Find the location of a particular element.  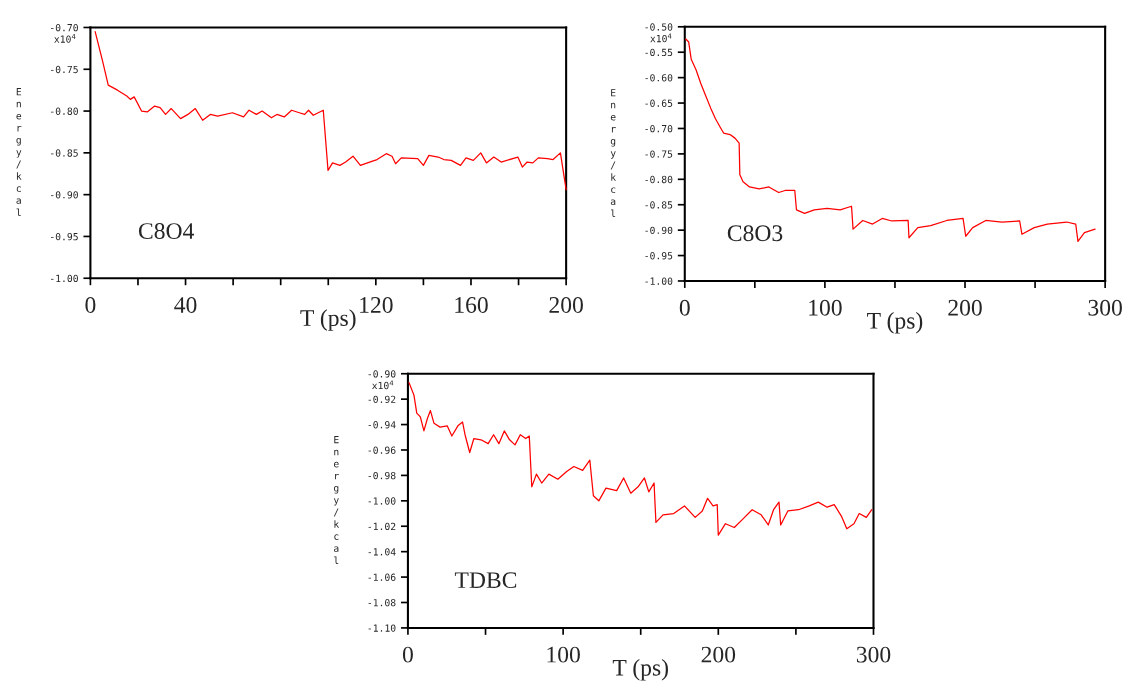

y-tick-label: -0.92 is located at coordinates (382, 399).